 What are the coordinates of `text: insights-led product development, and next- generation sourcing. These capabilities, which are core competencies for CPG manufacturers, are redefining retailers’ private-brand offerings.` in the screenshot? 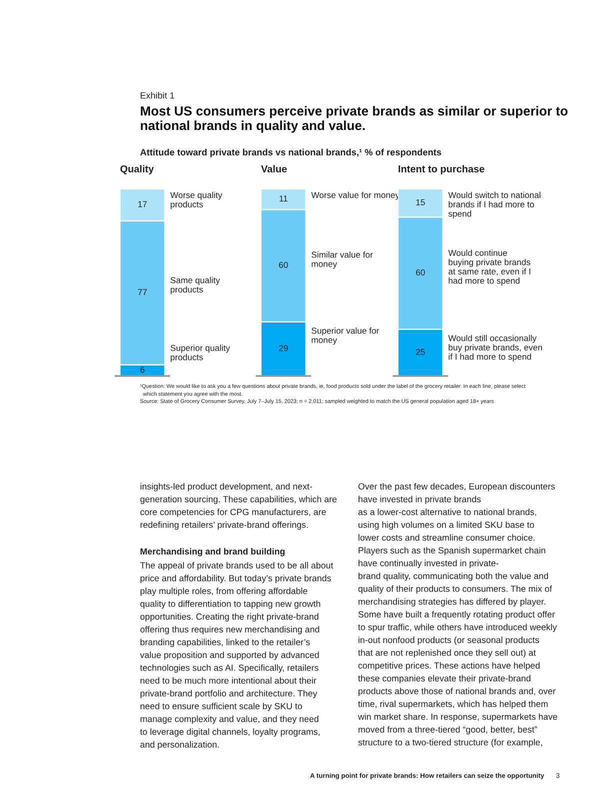 It's located at (238, 506).